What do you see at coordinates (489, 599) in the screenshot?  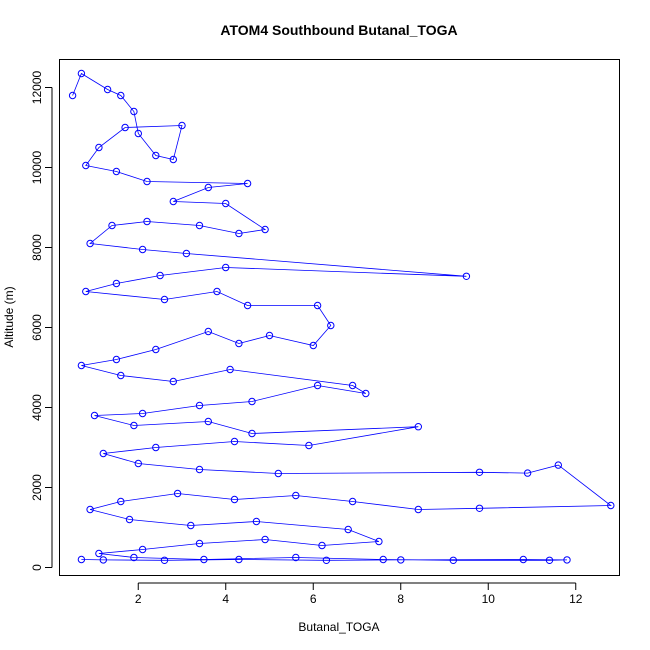 I see `x-tick-label: 10` at bounding box center [489, 599].